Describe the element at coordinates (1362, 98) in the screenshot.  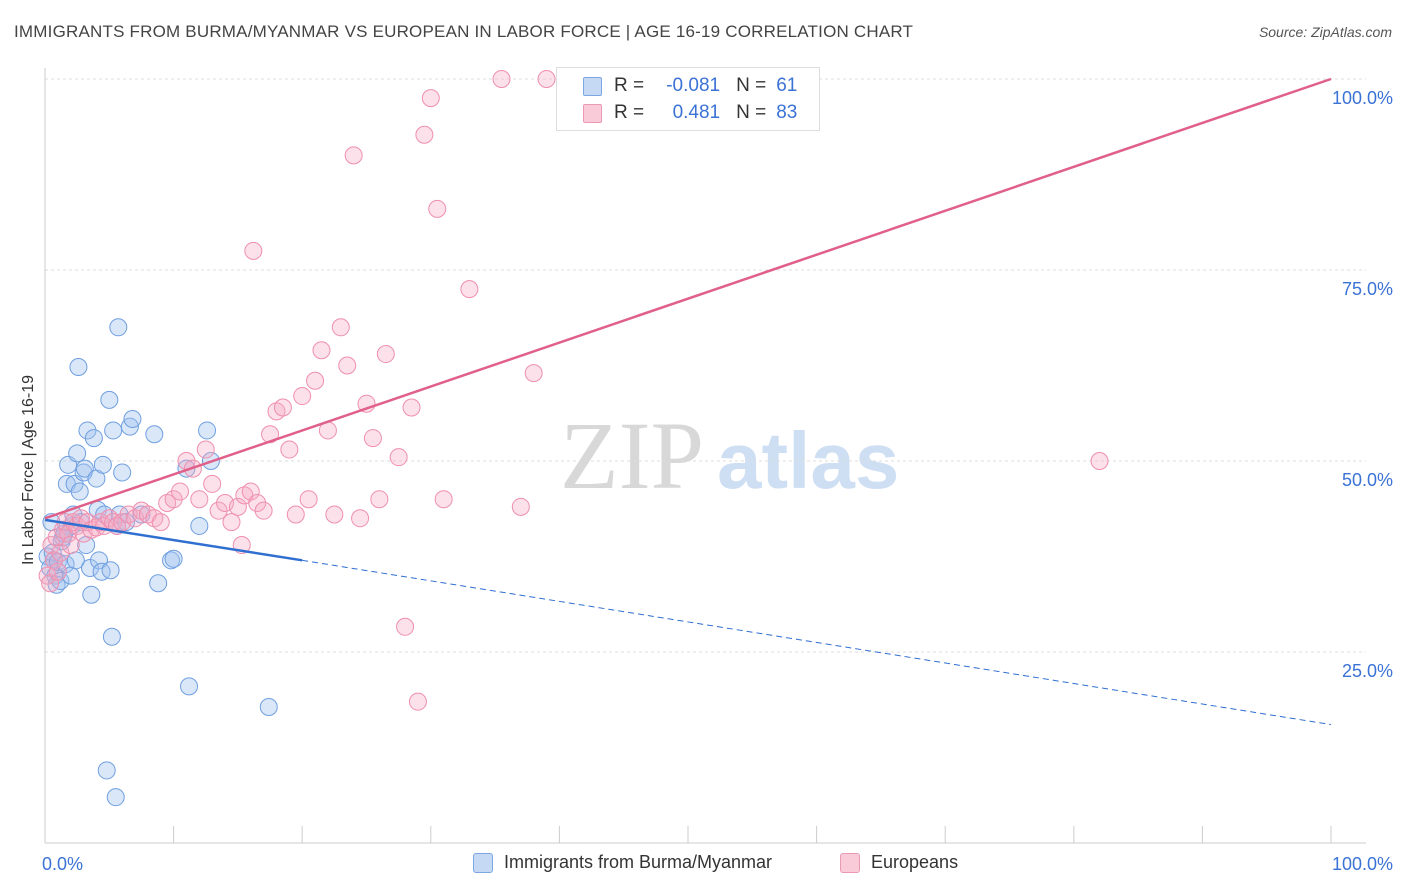
I see `y-tick-label: 100.0%` at that location.